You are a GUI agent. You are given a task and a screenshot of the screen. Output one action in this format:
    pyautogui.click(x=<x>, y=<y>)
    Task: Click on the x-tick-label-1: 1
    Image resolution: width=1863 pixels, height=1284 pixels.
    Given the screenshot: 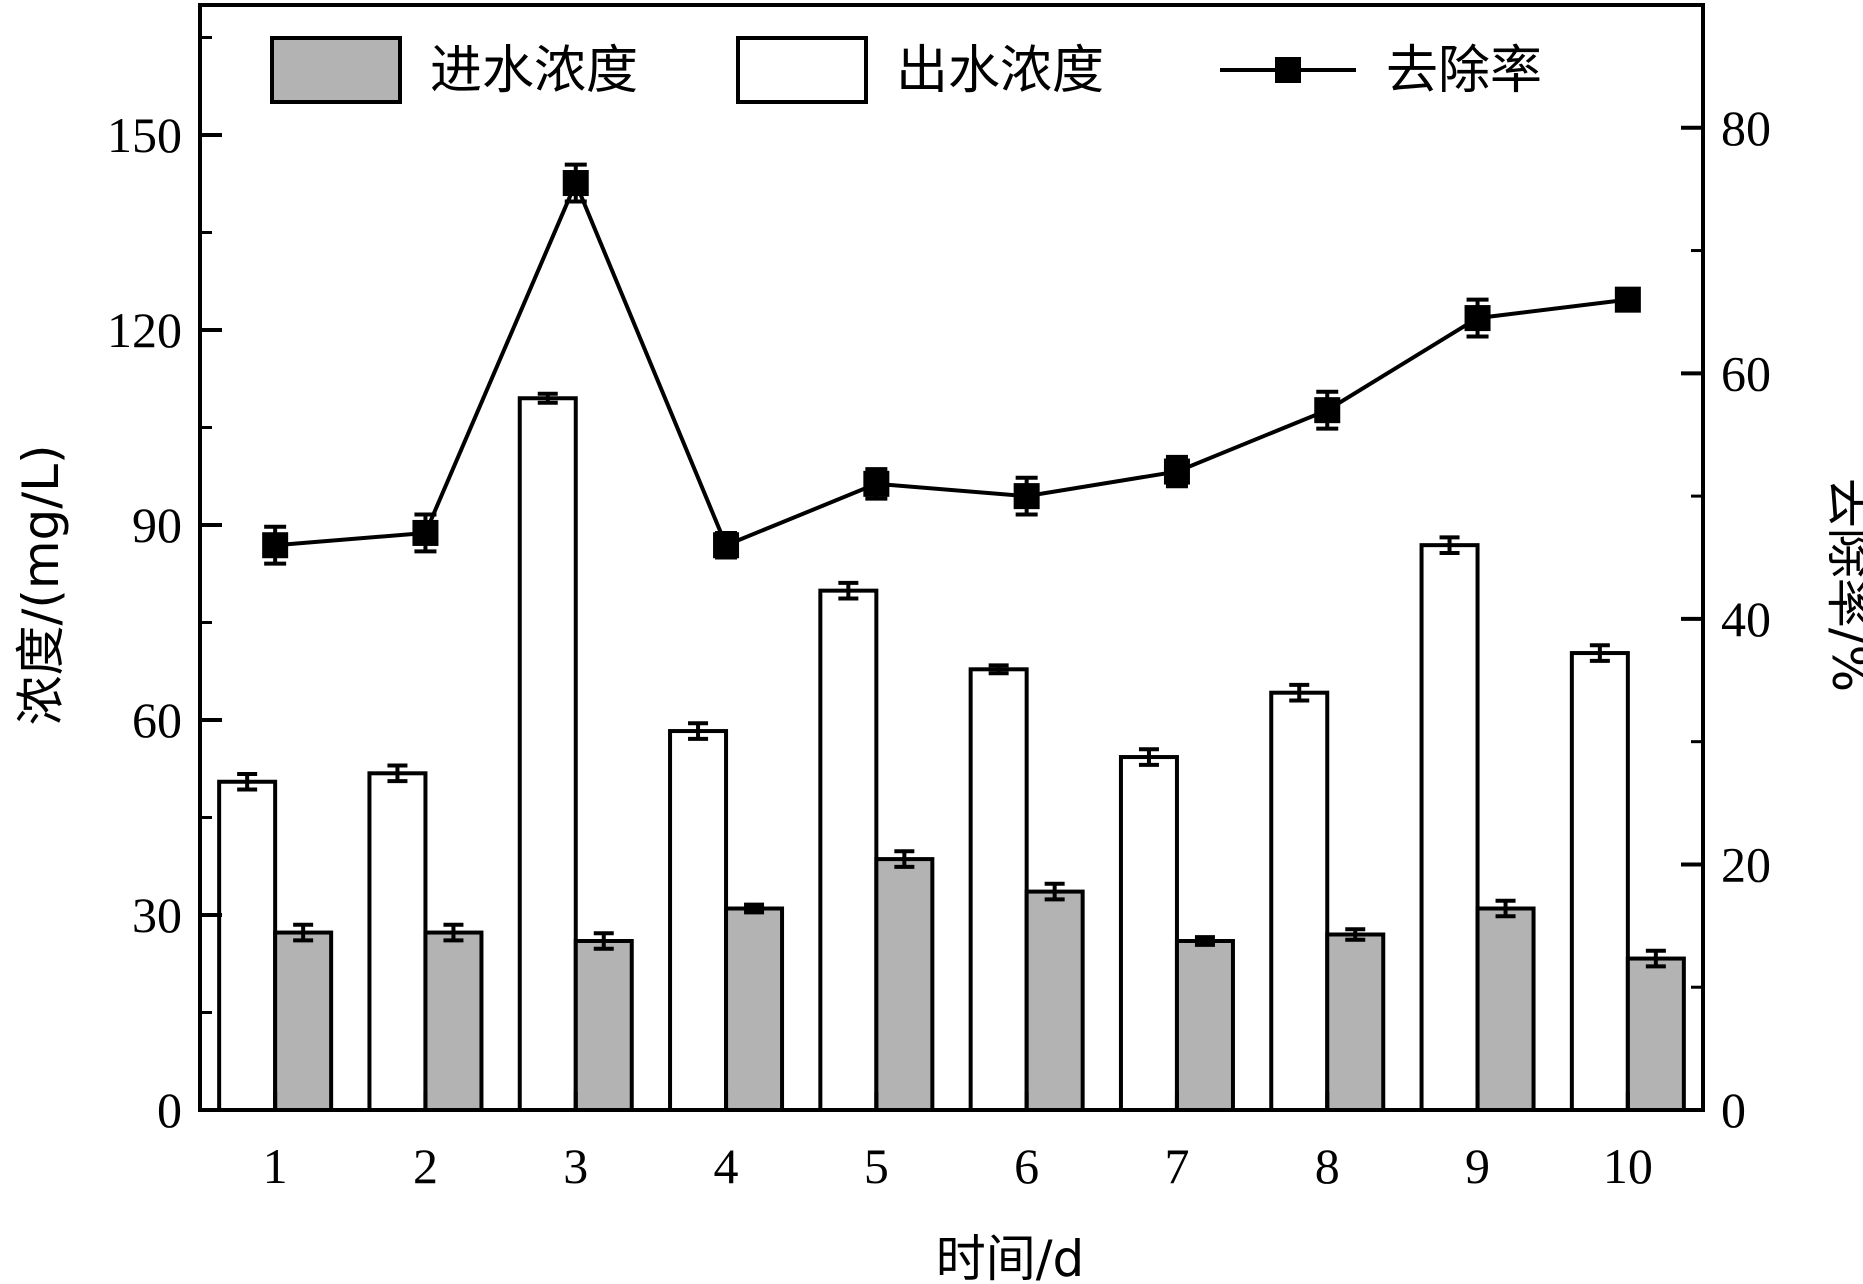 What is the action you would take?
    pyautogui.click(x=275, y=1166)
    